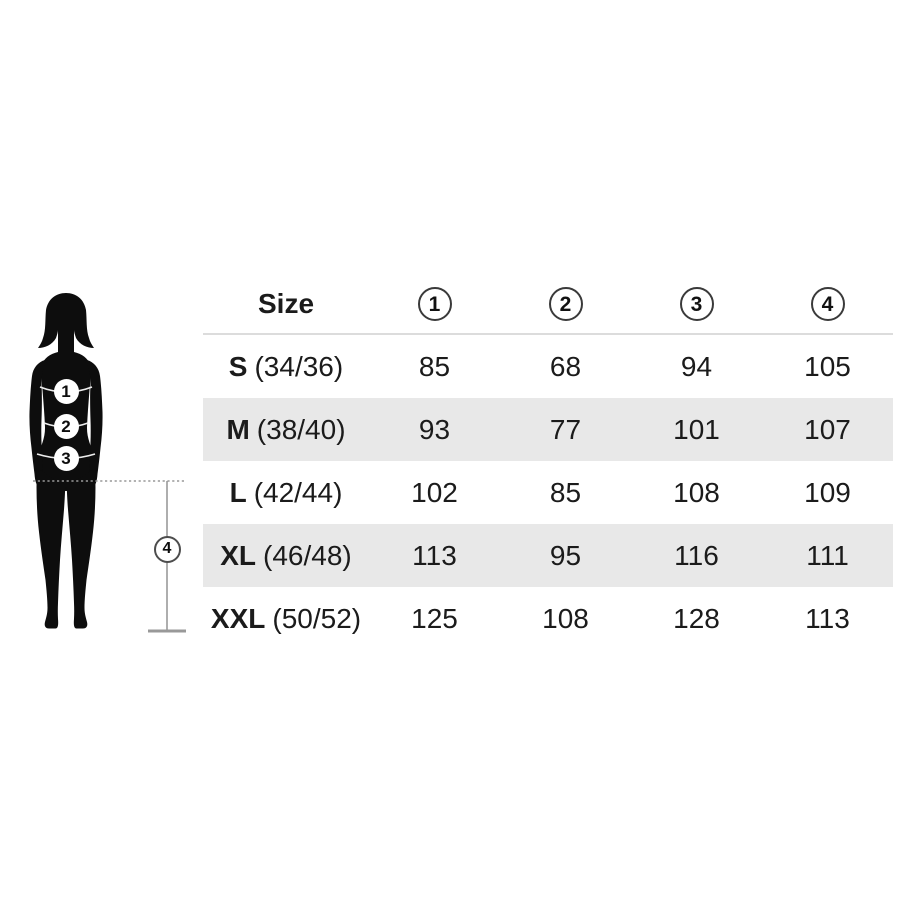 The width and height of the screenshot is (920, 920). Describe the element at coordinates (827, 366) in the screenshot. I see `measure-value: 105` at that location.